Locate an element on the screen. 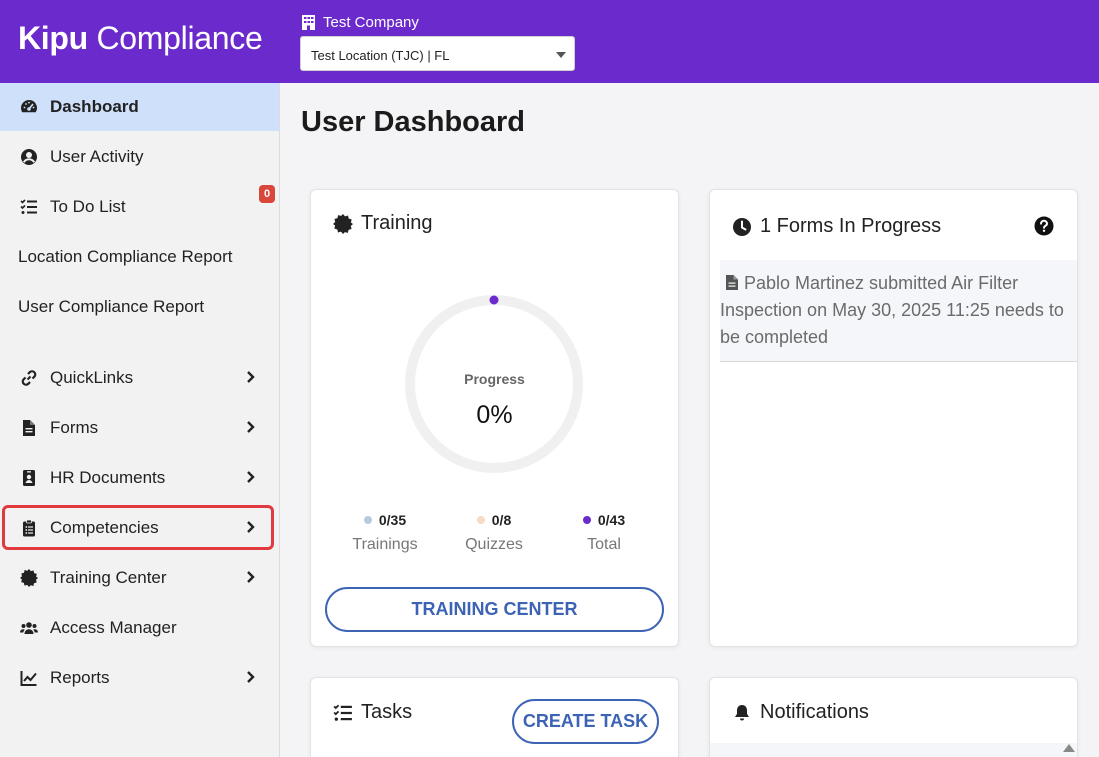 This screenshot has width=1099, height=757. sidebar-item-location-compliance-report: Location Compliance Report is located at coordinates (139, 257).